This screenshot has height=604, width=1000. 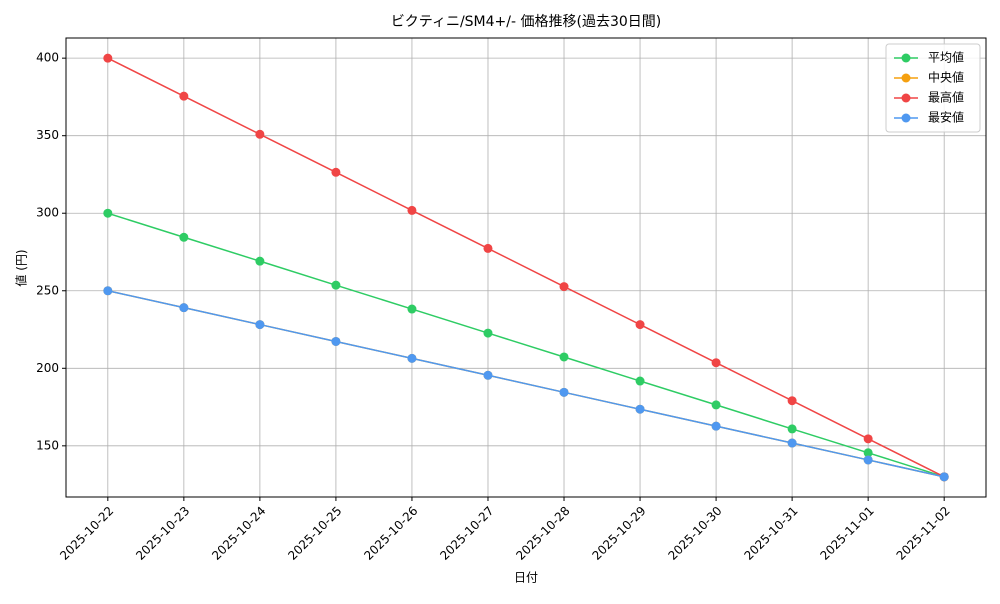 What do you see at coordinates (933, 88) in the screenshot?
I see `legend-box` at bounding box center [933, 88].